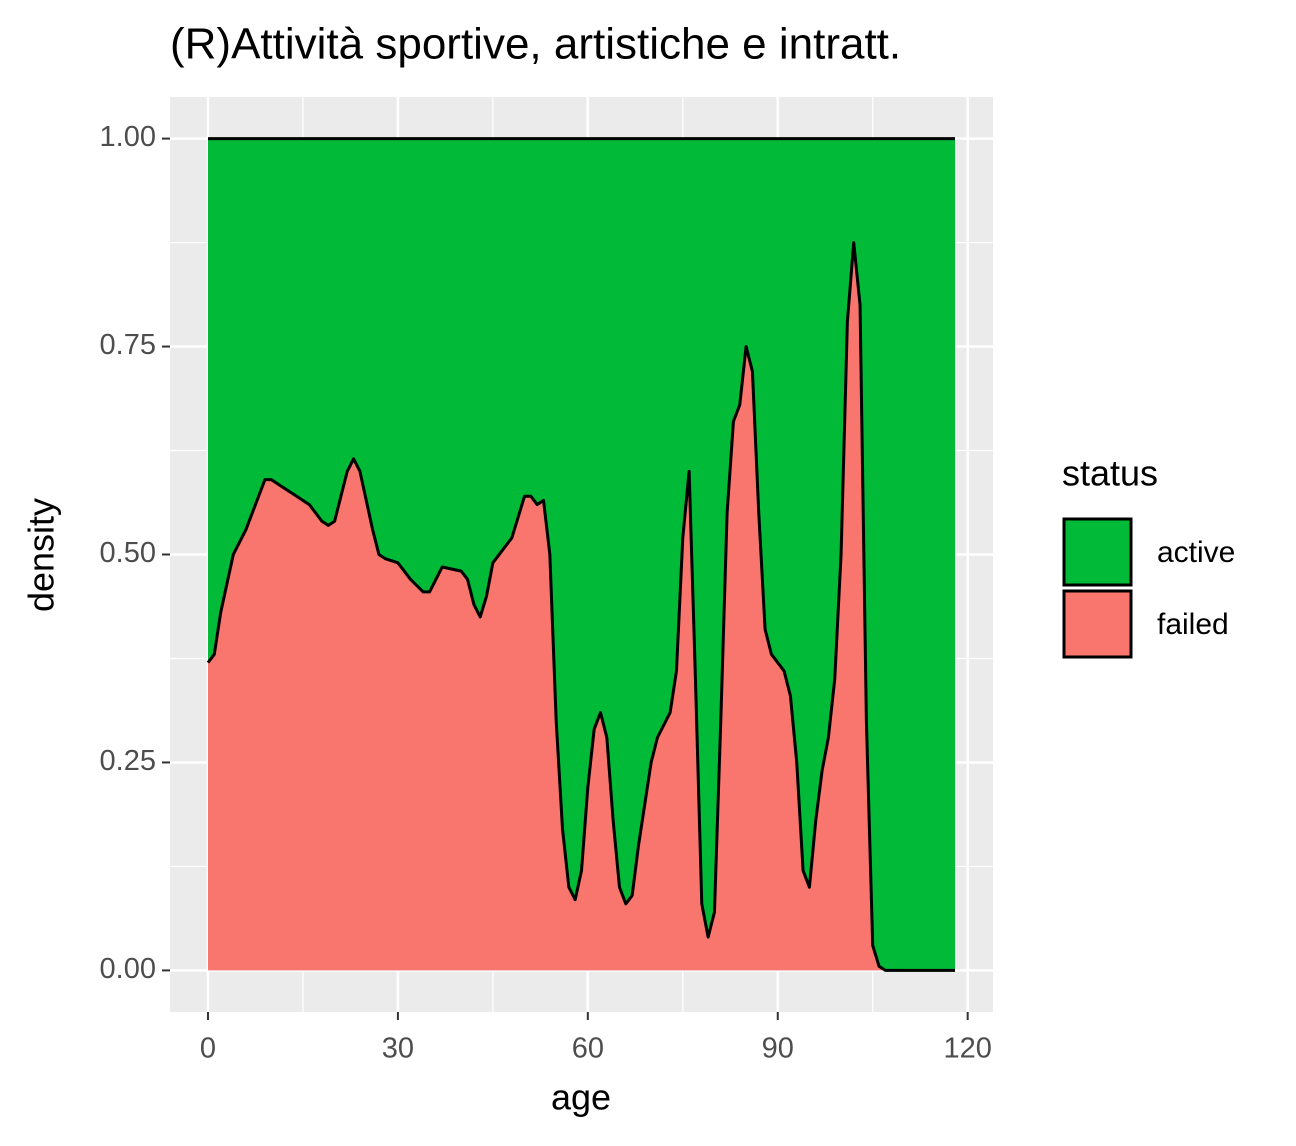 The height and width of the screenshot is (1146, 1296). What do you see at coordinates (398, 1049) in the screenshot?
I see `x-tick-label: 30` at bounding box center [398, 1049].